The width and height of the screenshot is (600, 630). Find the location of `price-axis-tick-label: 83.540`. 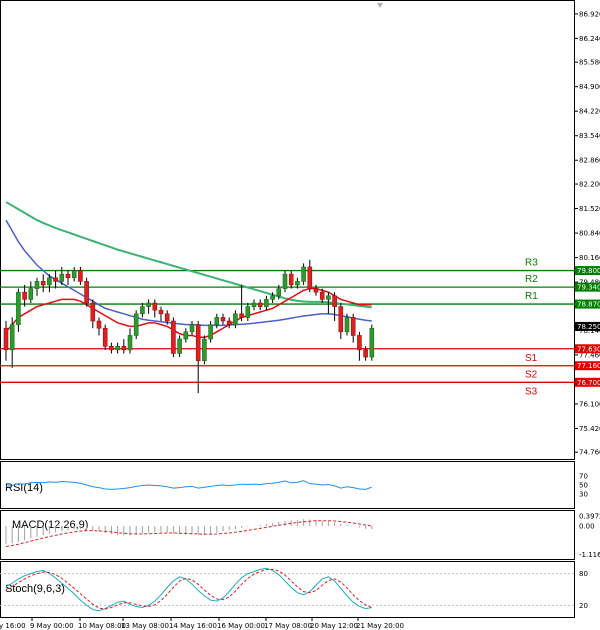

price-axis-tick-label: 83.540 is located at coordinates (589, 136).